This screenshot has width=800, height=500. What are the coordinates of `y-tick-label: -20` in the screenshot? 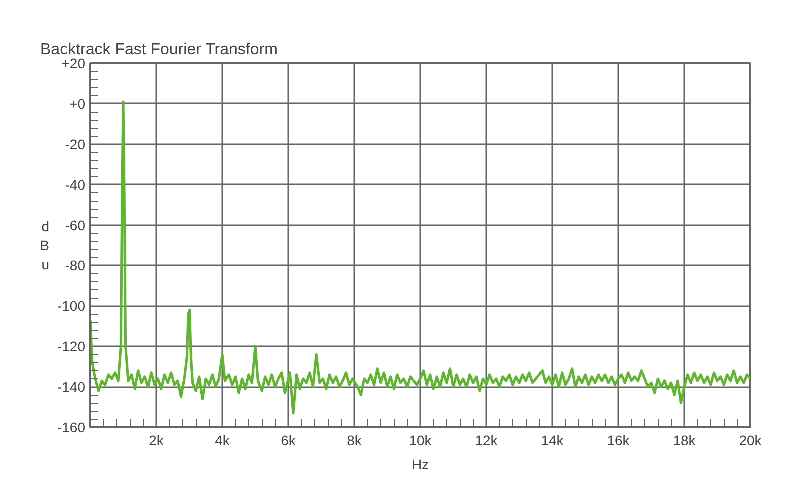 It's located at (75, 144).